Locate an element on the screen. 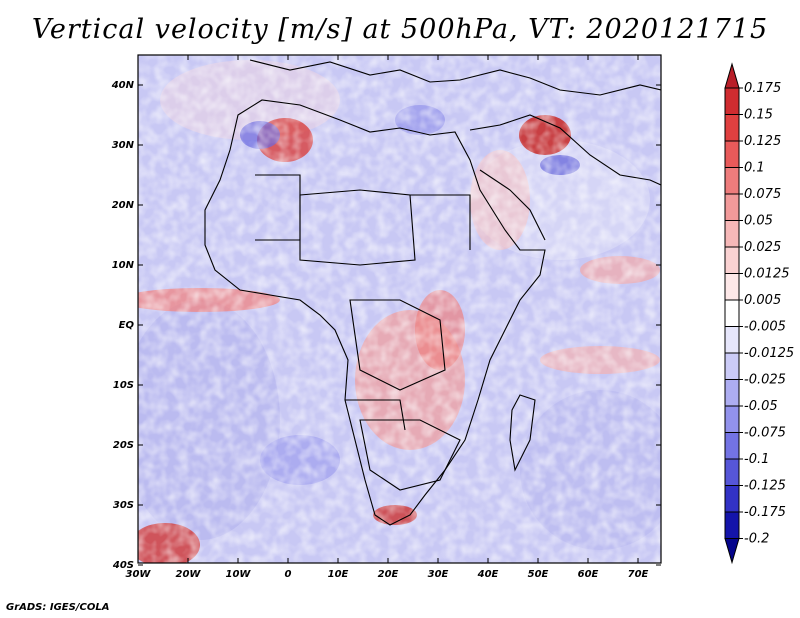 The image size is (800, 618). lat-labels: 40N 30N 20N 10N EQ 10S 20S 30S 40S is located at coordinates (123, 325).